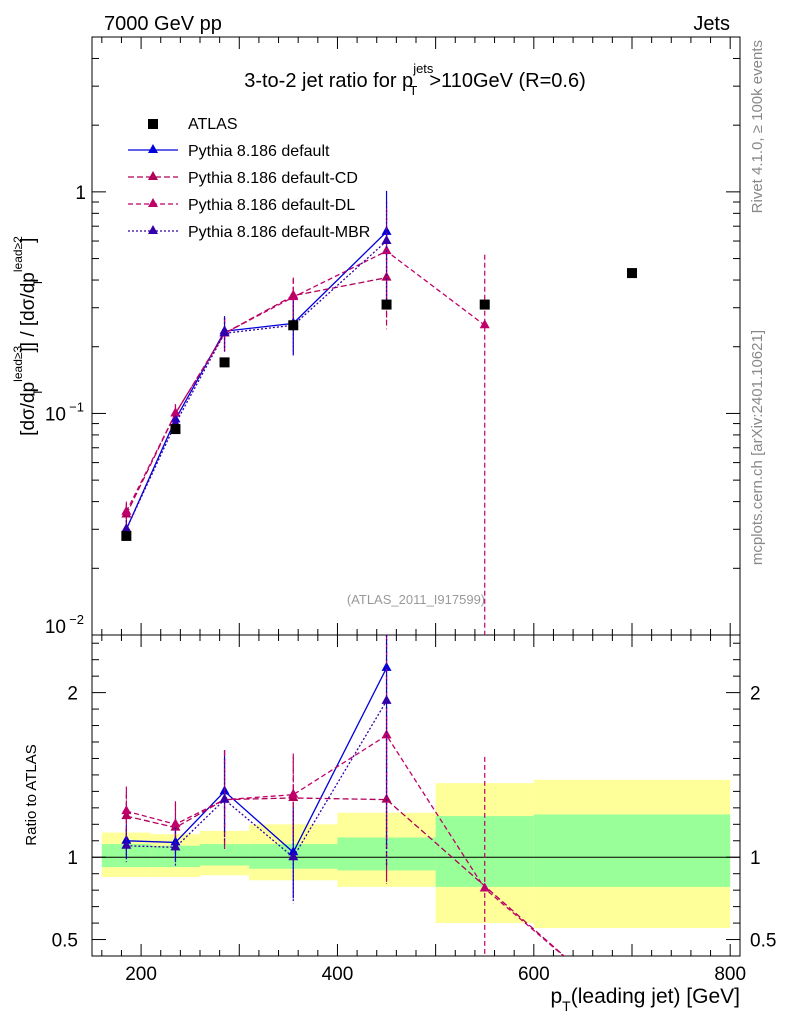 This screenshot has width=786, height=1024. Describe the element at coordinates (755, 858) in the screenshot. I see `ratio-y-tick-label-right: 1` at that location.